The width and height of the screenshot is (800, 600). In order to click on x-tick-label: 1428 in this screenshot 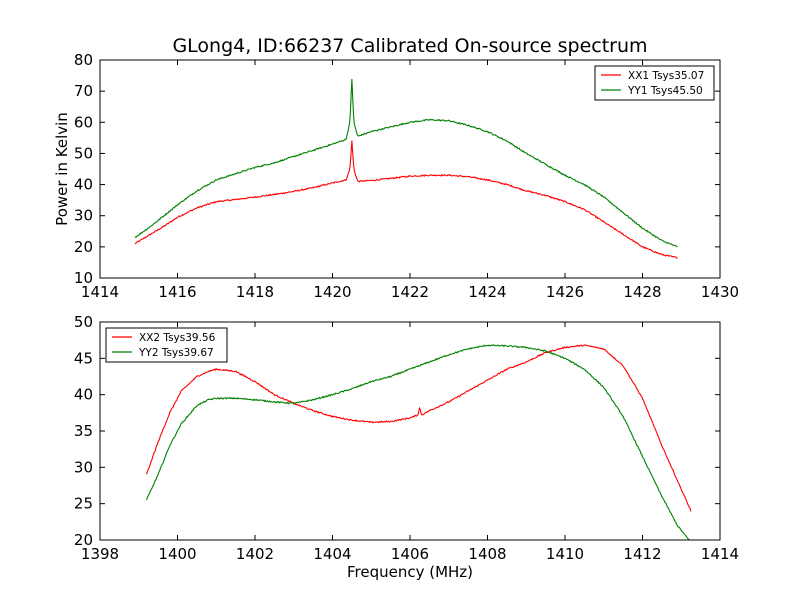, I will do `click(642, 292)`.